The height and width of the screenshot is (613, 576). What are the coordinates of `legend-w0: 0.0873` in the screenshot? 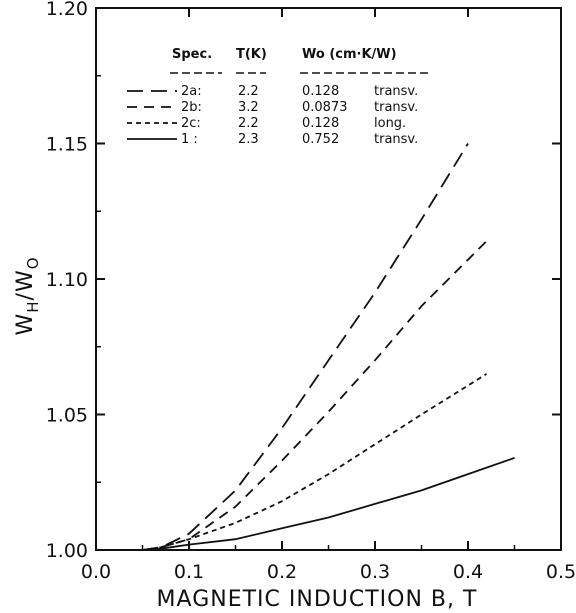 It's located at (325, 107).